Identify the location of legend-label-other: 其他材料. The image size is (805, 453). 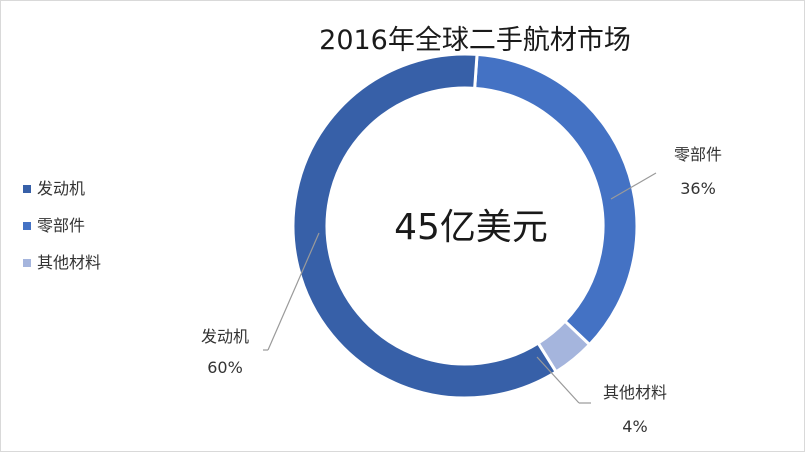
(69, 262).